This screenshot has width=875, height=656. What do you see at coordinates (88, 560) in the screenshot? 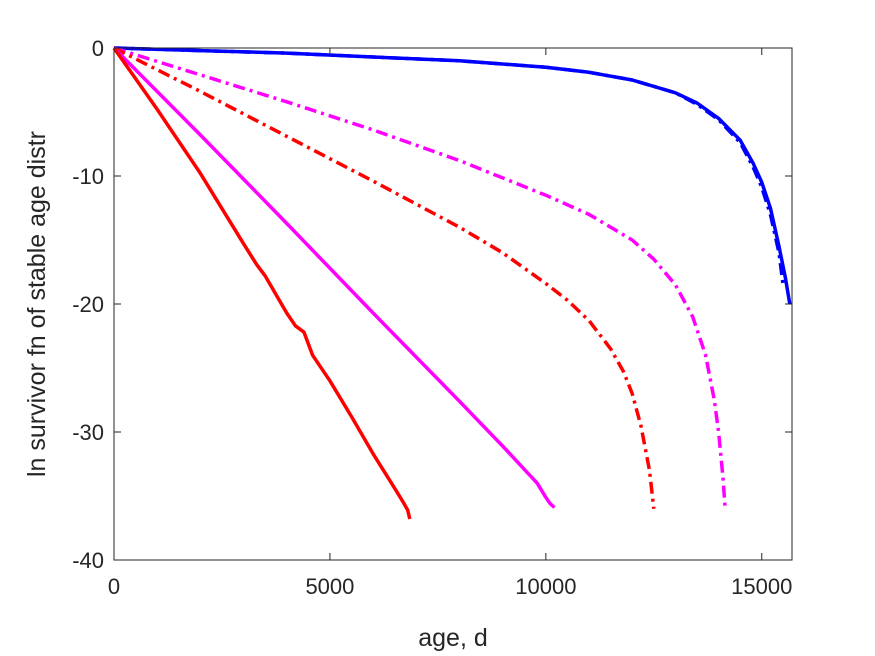
I see `y-tick-label: -40` at bounding box center [88, 560].